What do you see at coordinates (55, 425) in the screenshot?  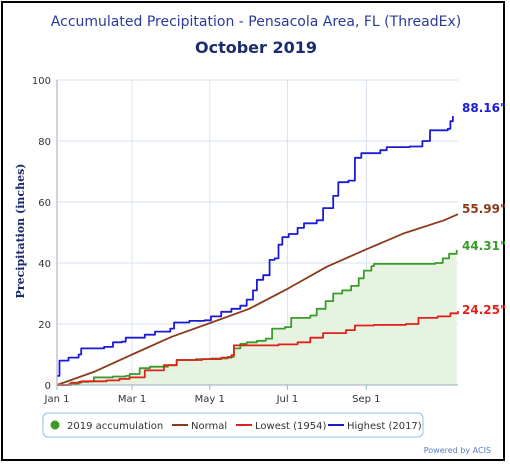 I see `legend-dot-icon` at bounding box center [55, 425].